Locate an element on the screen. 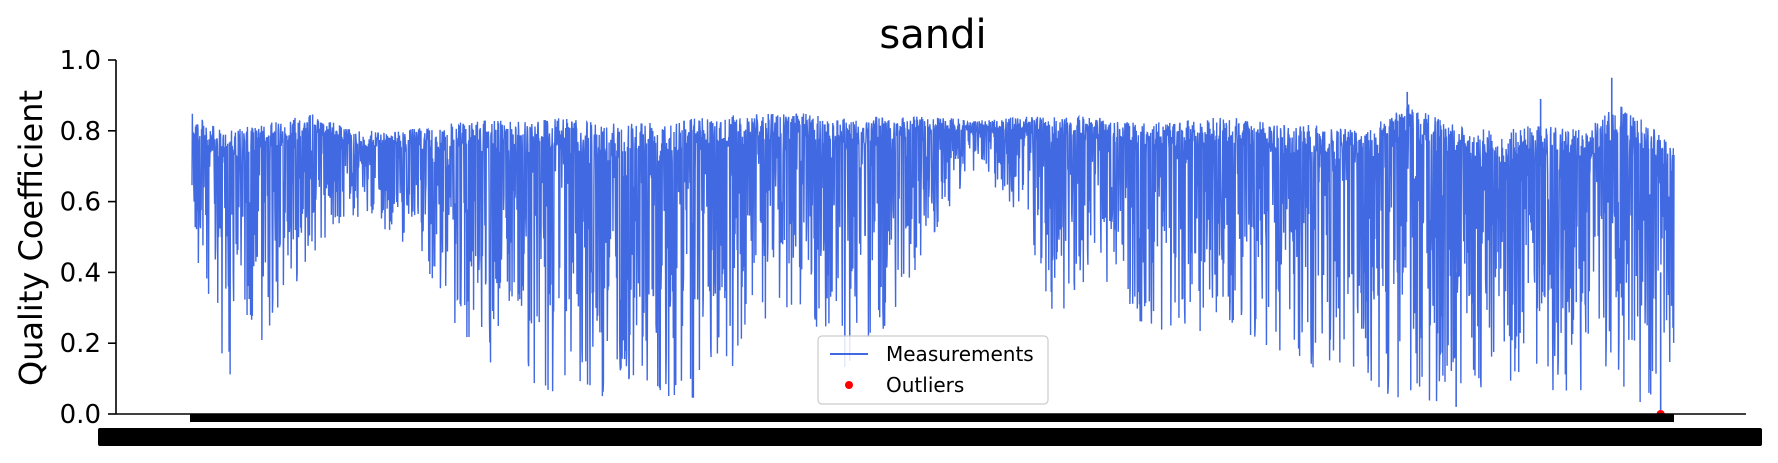  x-tick-marks is located at coordinates (932, 418).